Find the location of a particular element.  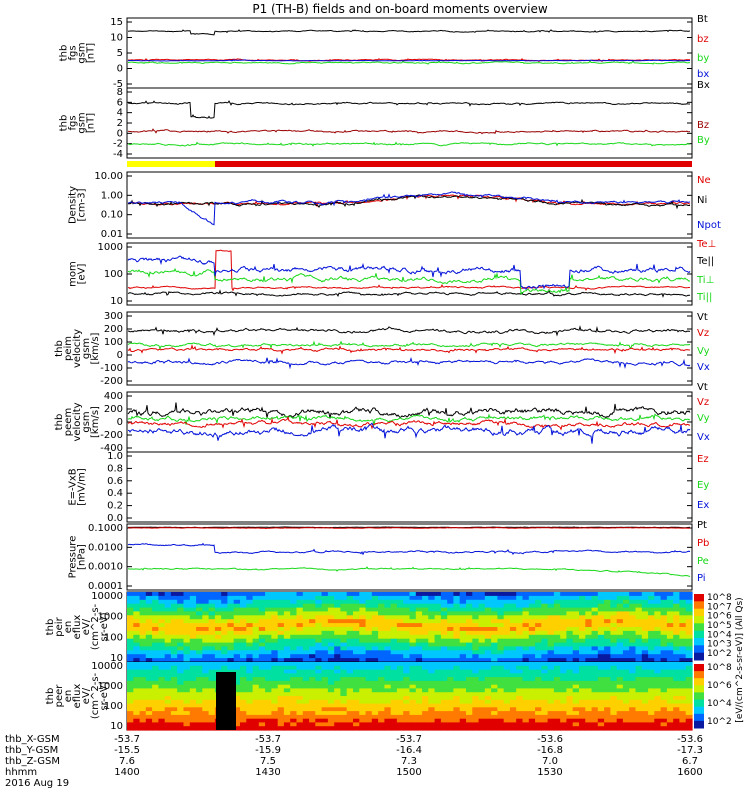

series-line-Vy is located at coordinates (408, 419).